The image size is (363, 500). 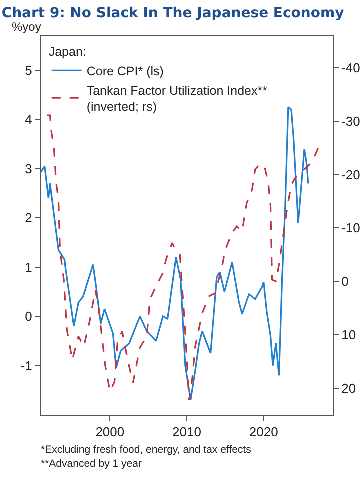 I want to click on text: *Excluding fresh food, energy, and tax effects, so click(x=146, y=450).